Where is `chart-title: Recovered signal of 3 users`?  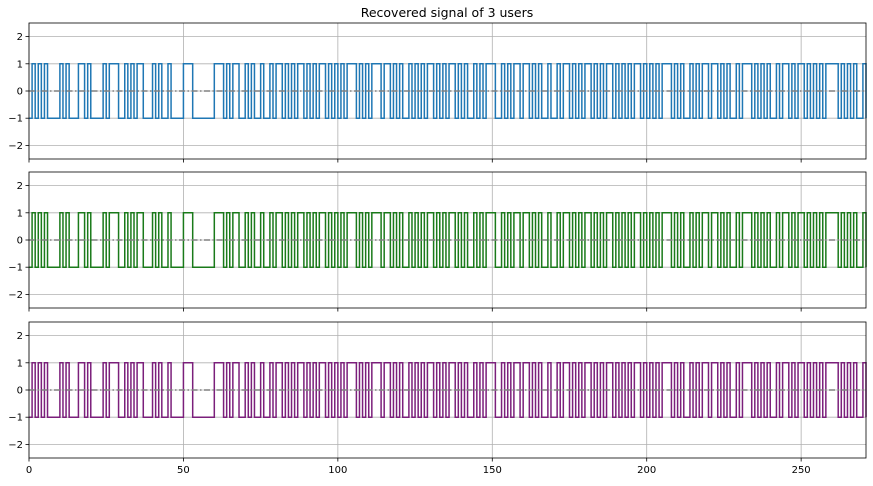
chart-title: Recovered signal of 3 users is located at coordinates (447, 12).